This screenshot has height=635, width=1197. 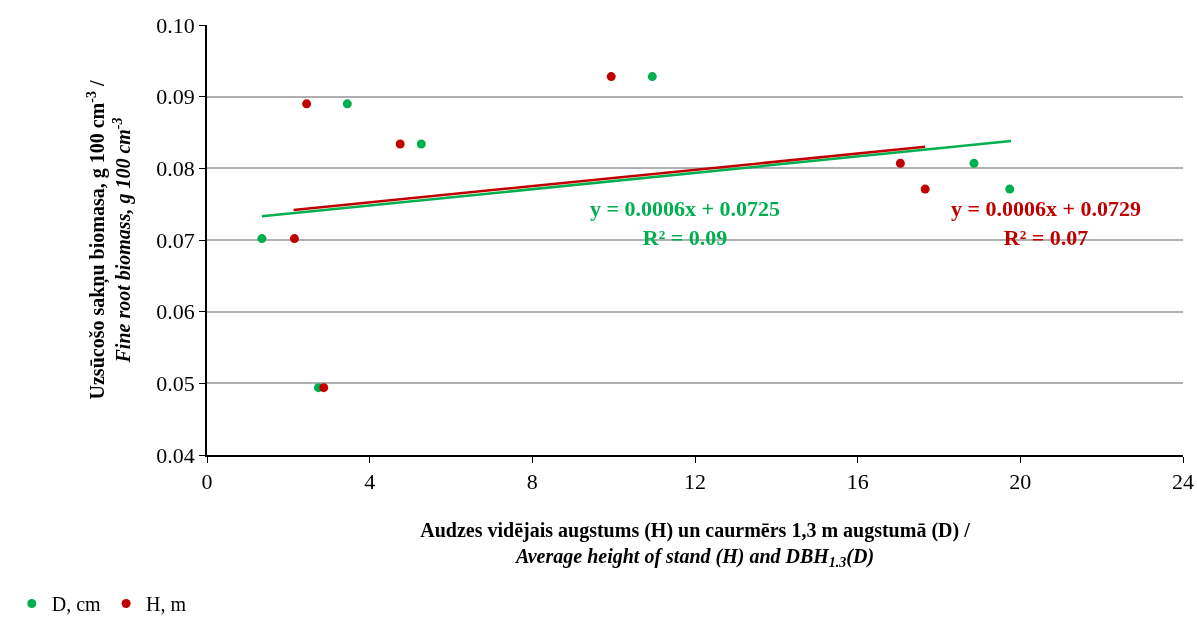 I want to click on y-tick-label: 0.06, so click(x=175, y=312).